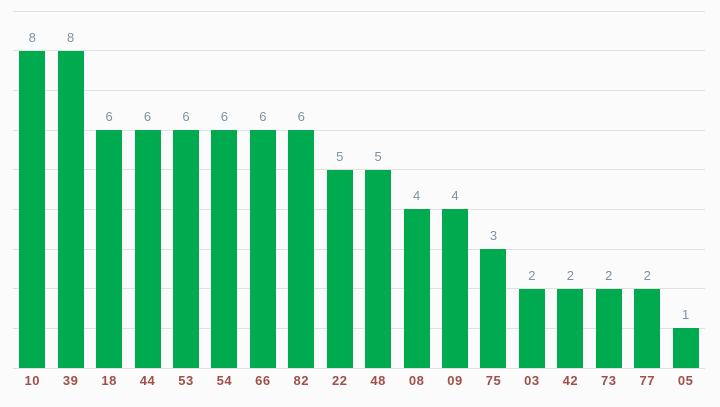  I want to click on bar-value-label: 1, so click(686, 315).